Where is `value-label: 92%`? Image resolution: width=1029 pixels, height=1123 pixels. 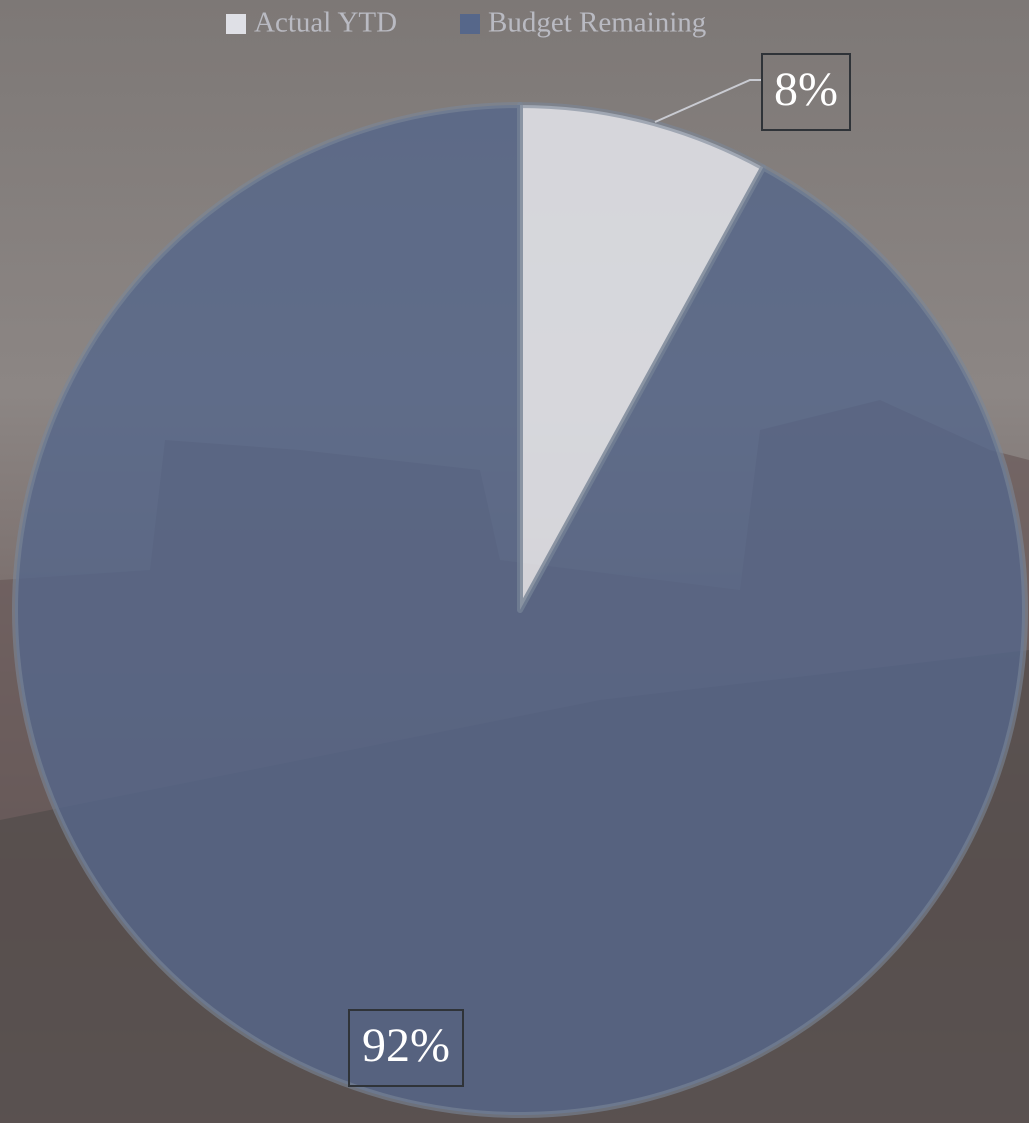 value-label: 92% is located at coordinates (406, 1045).